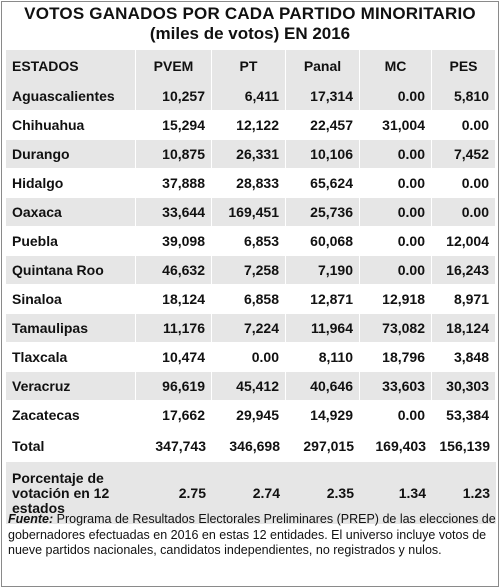  Describe the element at coordinates (71, 183) in the screenshot. I see `state-name-cell: Hidalgo` at that location.